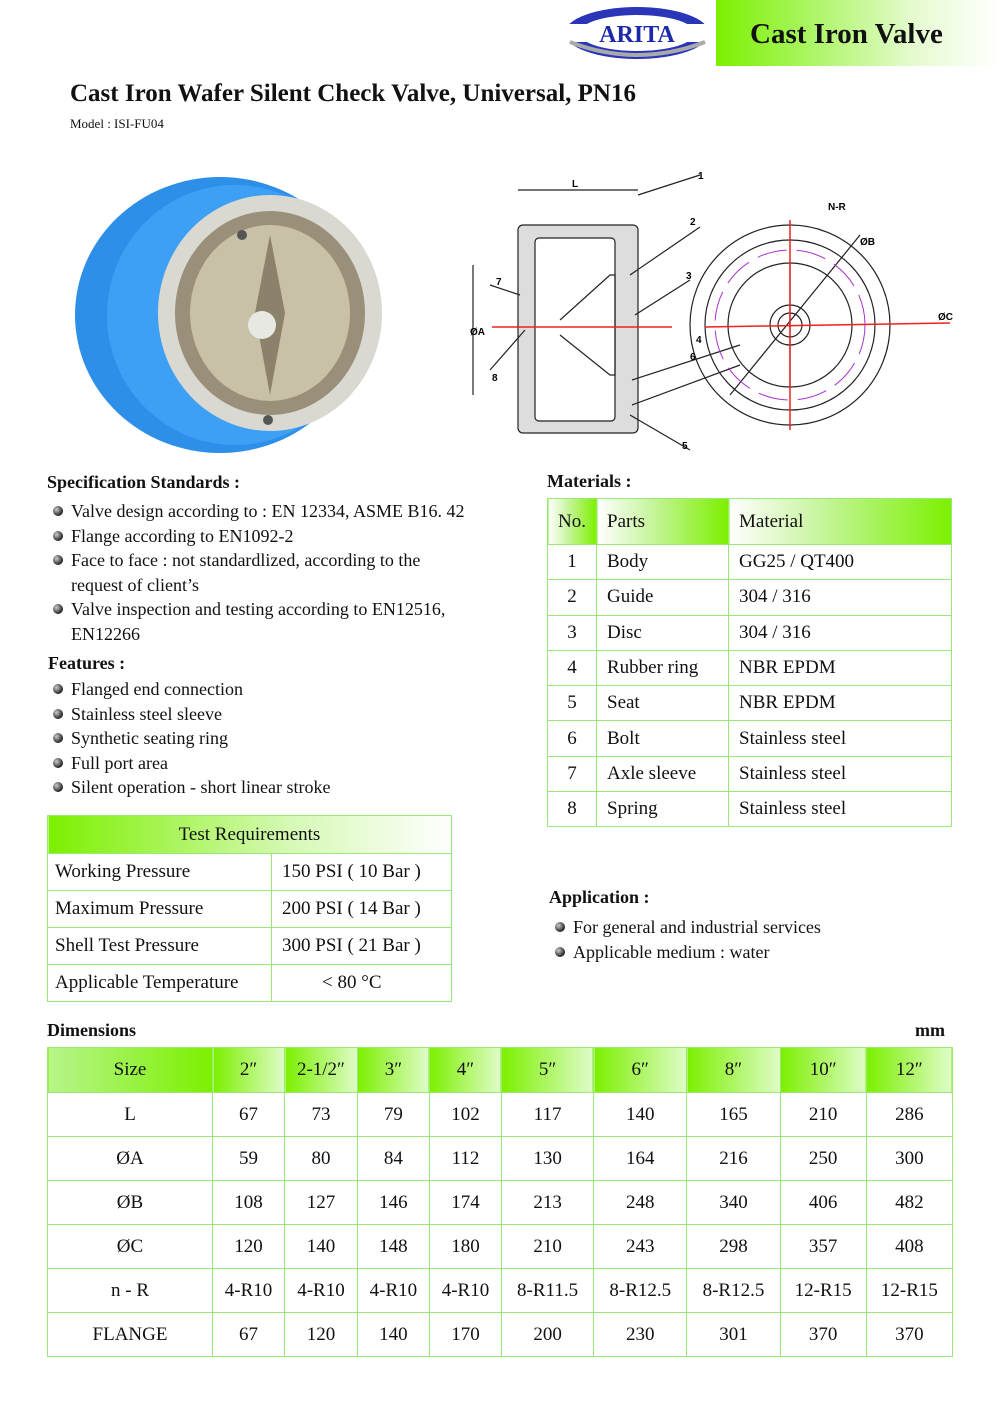 Image resolution: width=1000 pixels, height=1414 pixels. I want to click on cell: 180, so click(465, 1246).